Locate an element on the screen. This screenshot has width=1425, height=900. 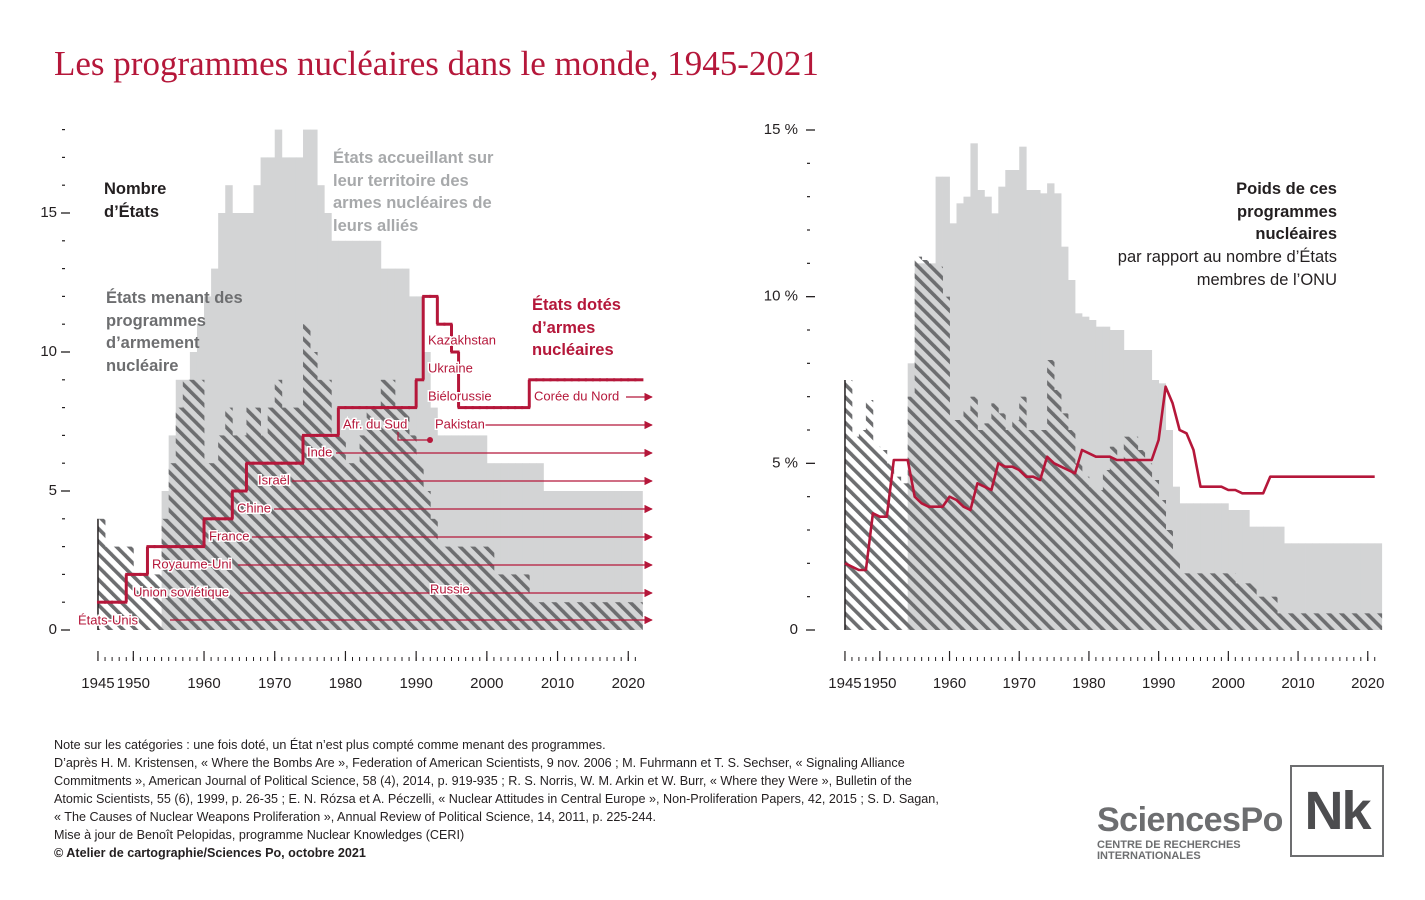
x-tick-label: 1980 is located at coordinates (345, 683).